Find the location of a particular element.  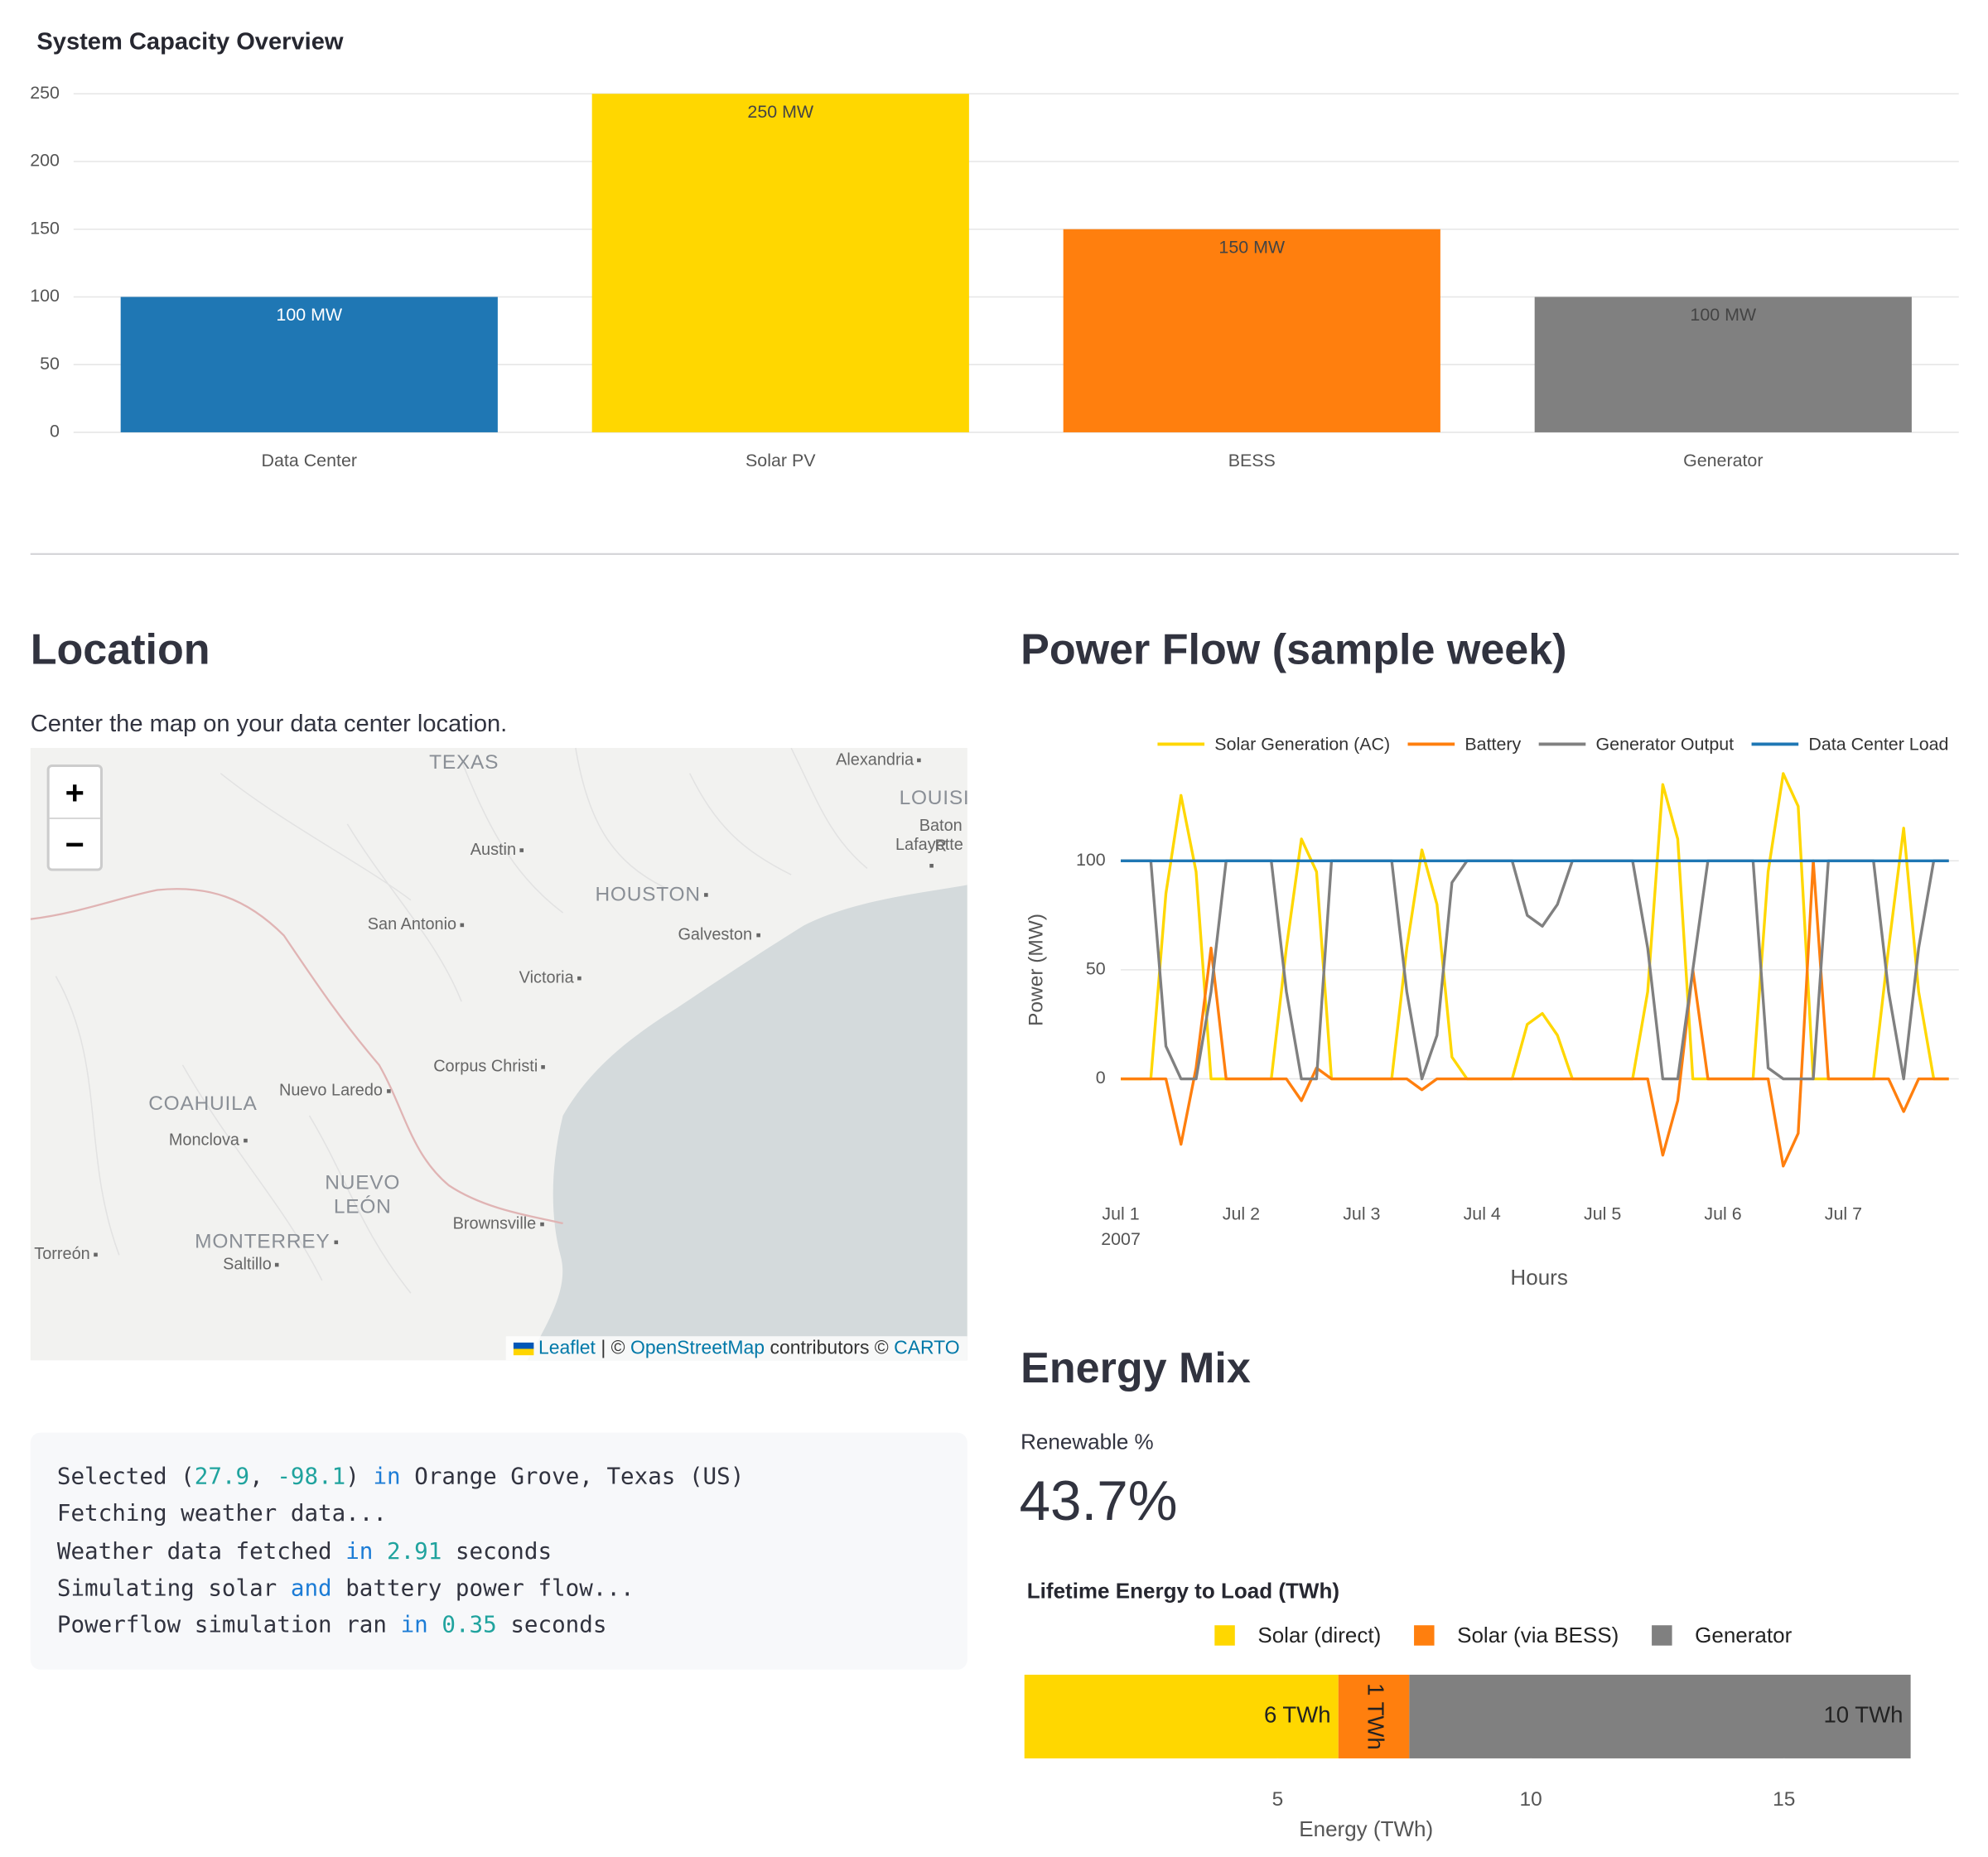

value-label: 250 MW is located at coordinates (780, 112).